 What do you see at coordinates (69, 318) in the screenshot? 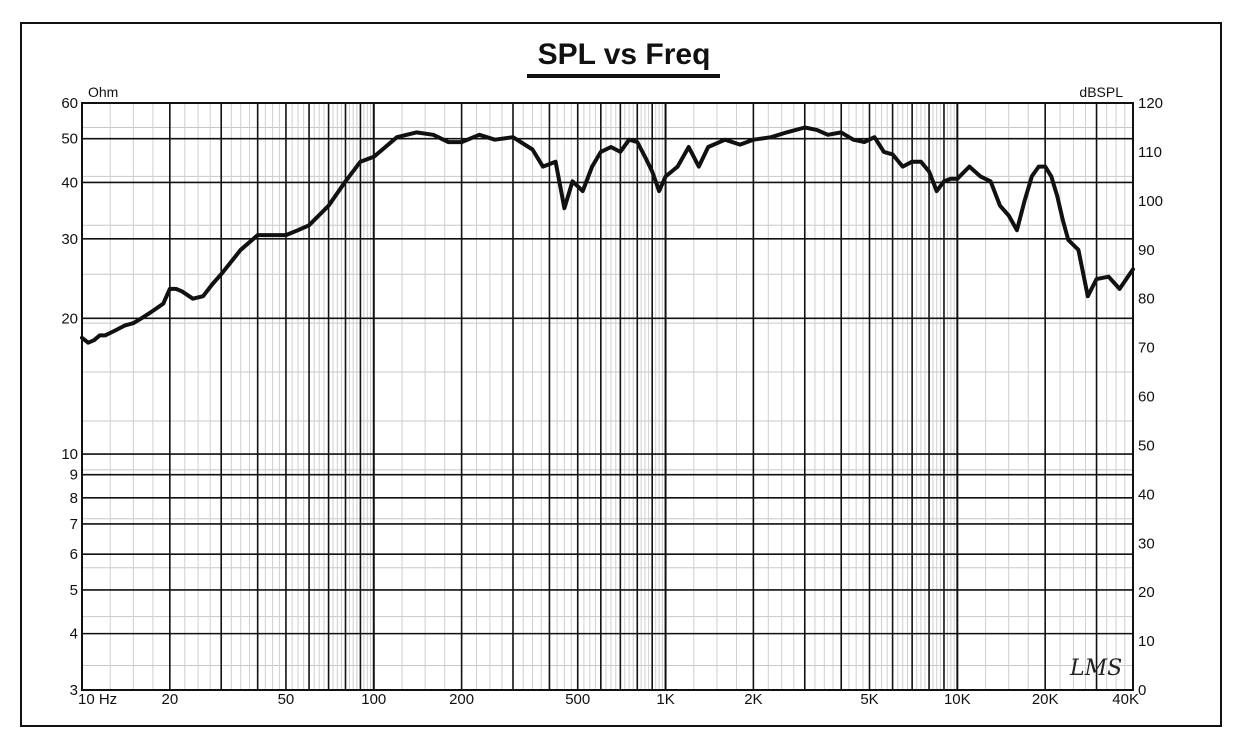
I see `left-tick-label: 20` at bounding box center [69, 318].